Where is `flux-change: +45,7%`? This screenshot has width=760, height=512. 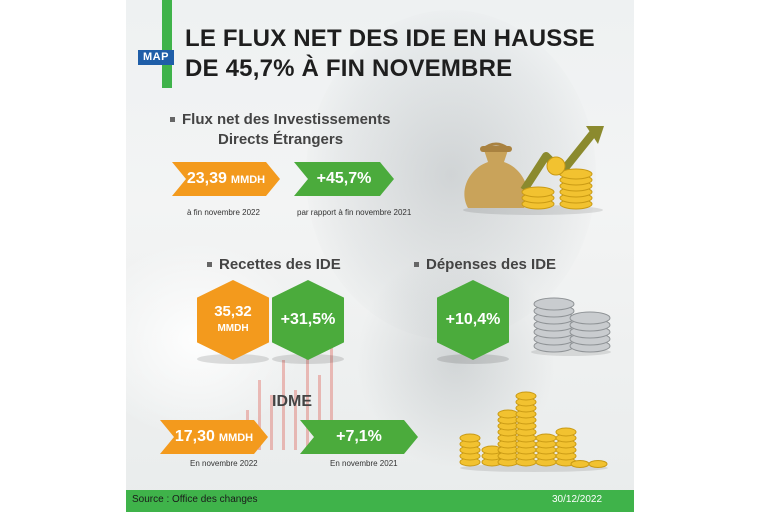
flux-change: +45,7% is located at coordinates (344, 178).